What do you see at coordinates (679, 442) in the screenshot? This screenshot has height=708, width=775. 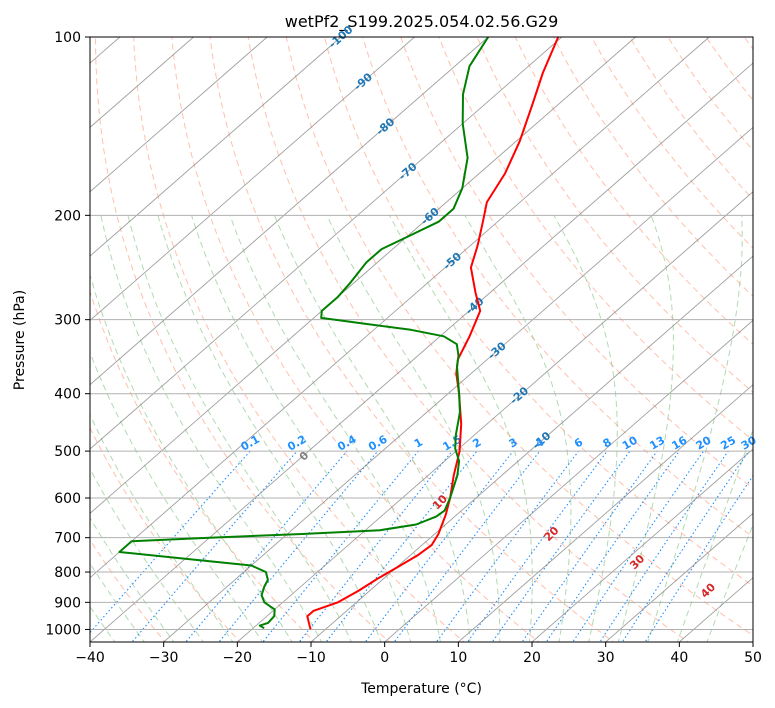 I see `mixing-ratio-label: 16` at bounding box center [679, 442].